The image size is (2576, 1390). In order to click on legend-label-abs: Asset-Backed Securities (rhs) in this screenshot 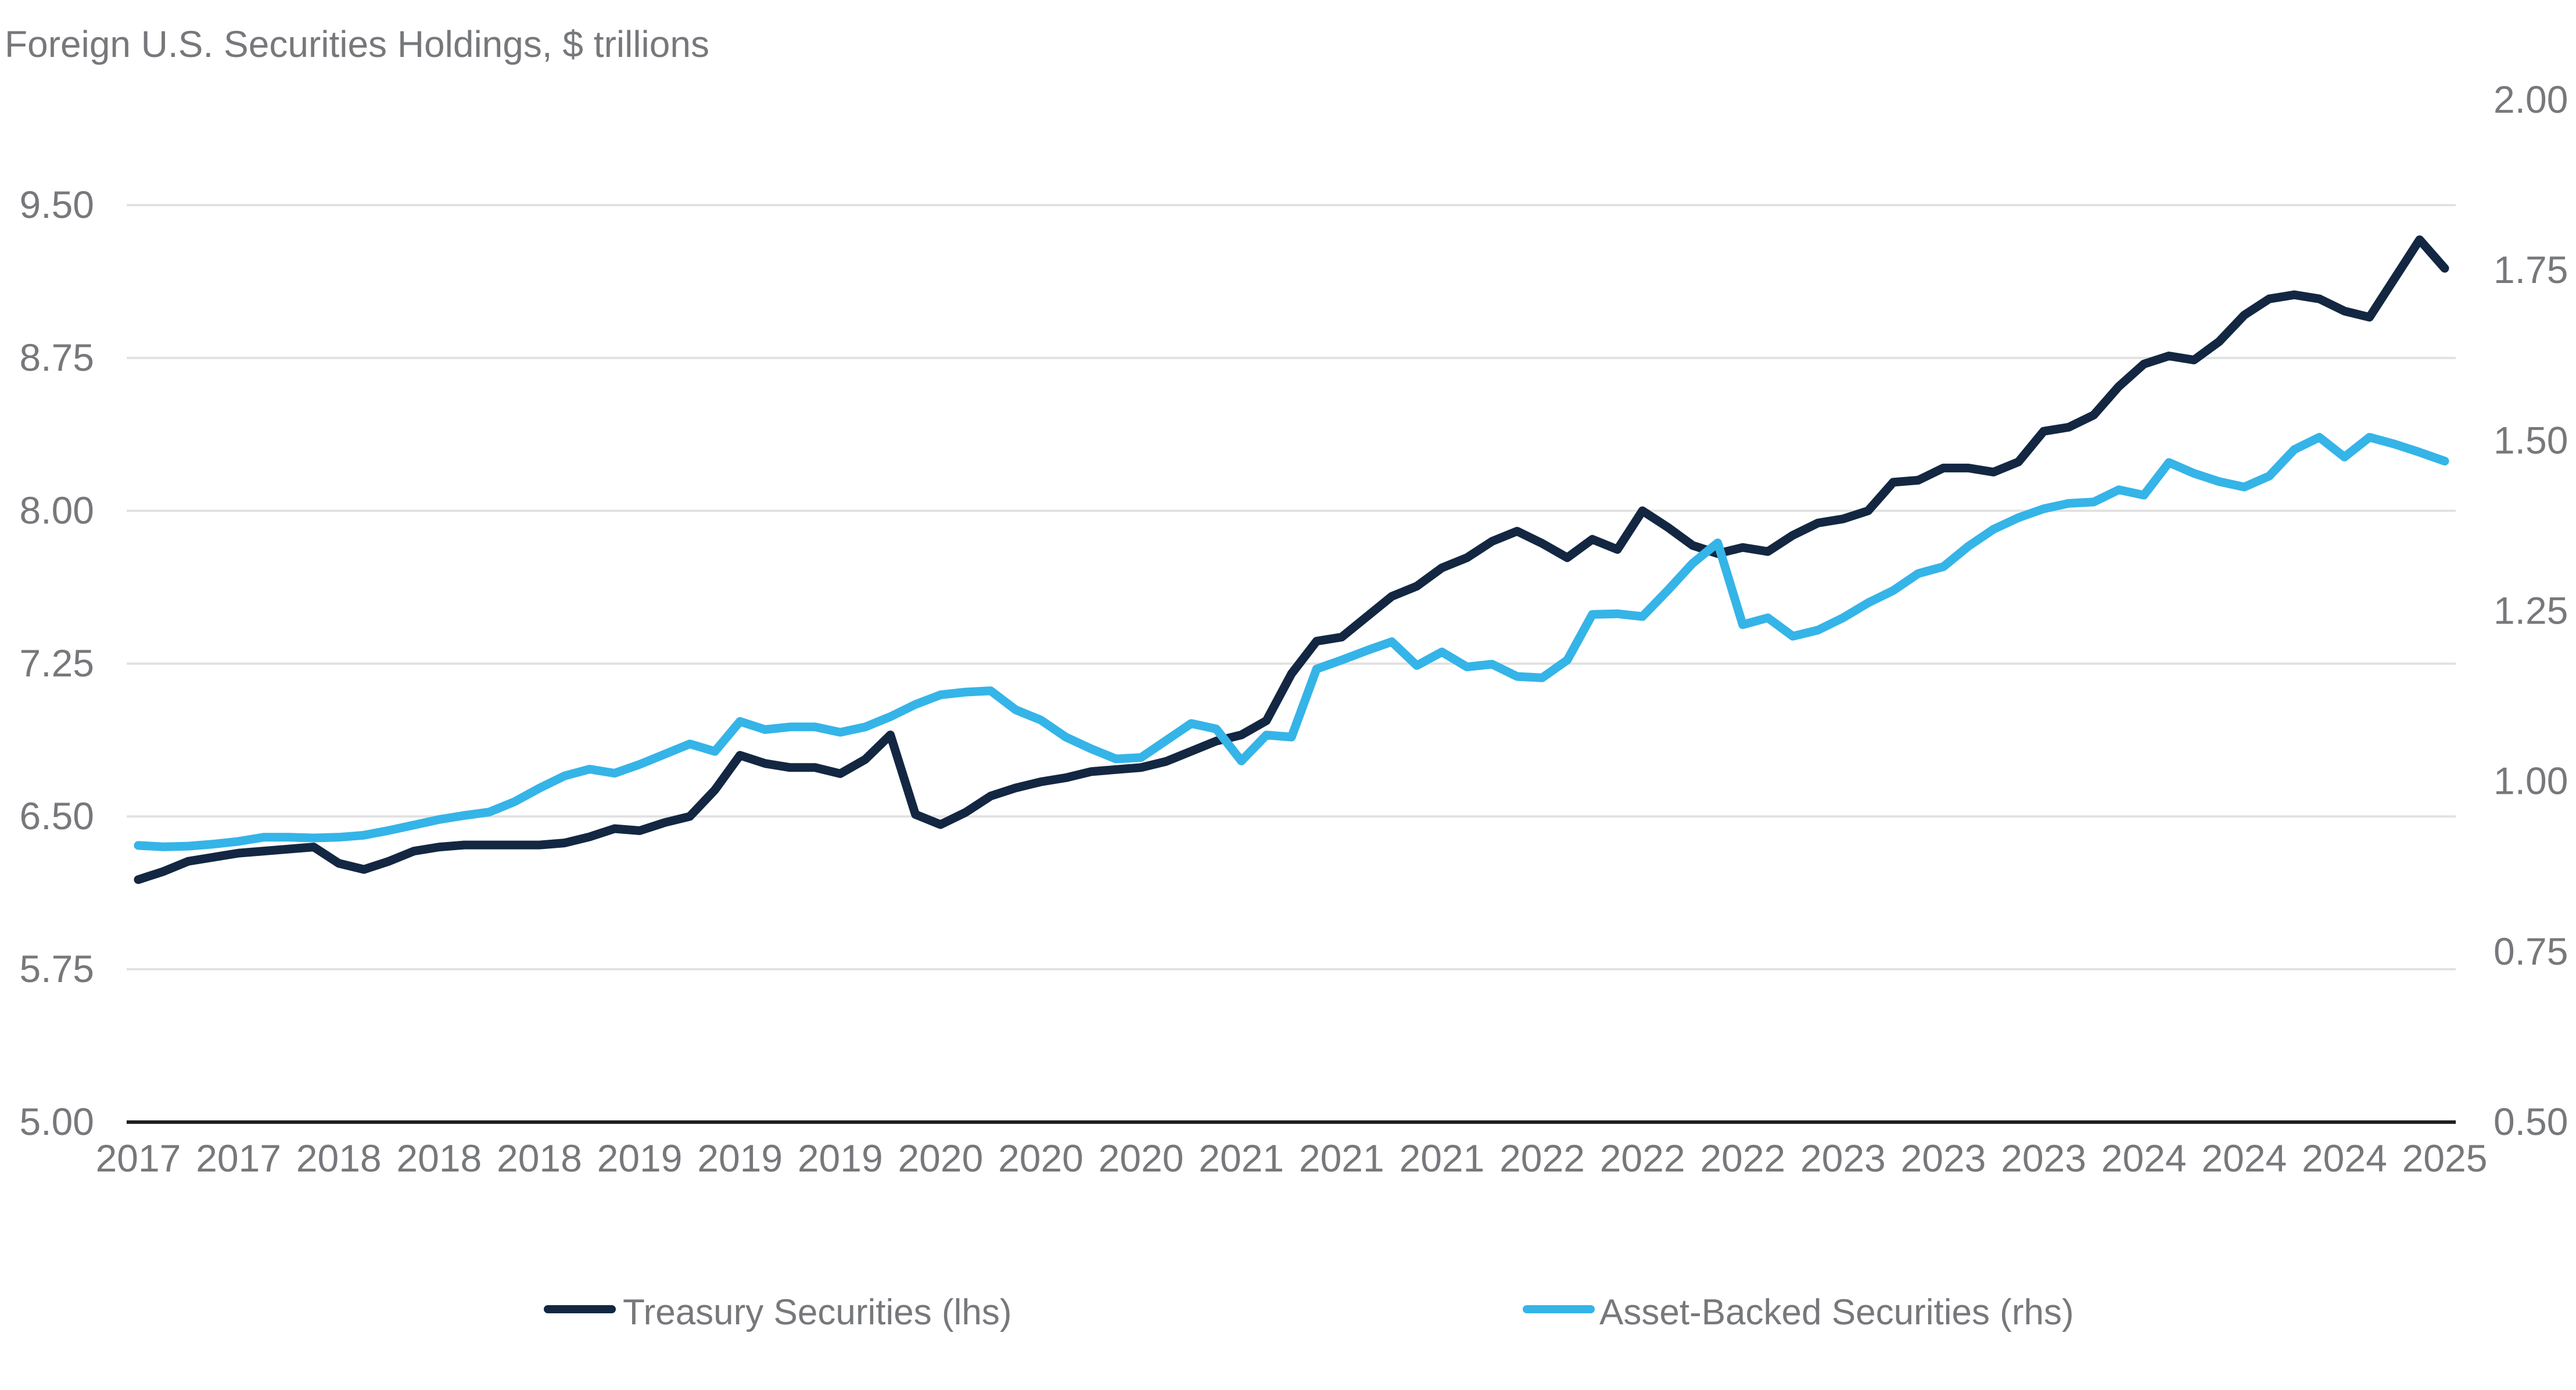, I will do `click(1836, 1312)`.